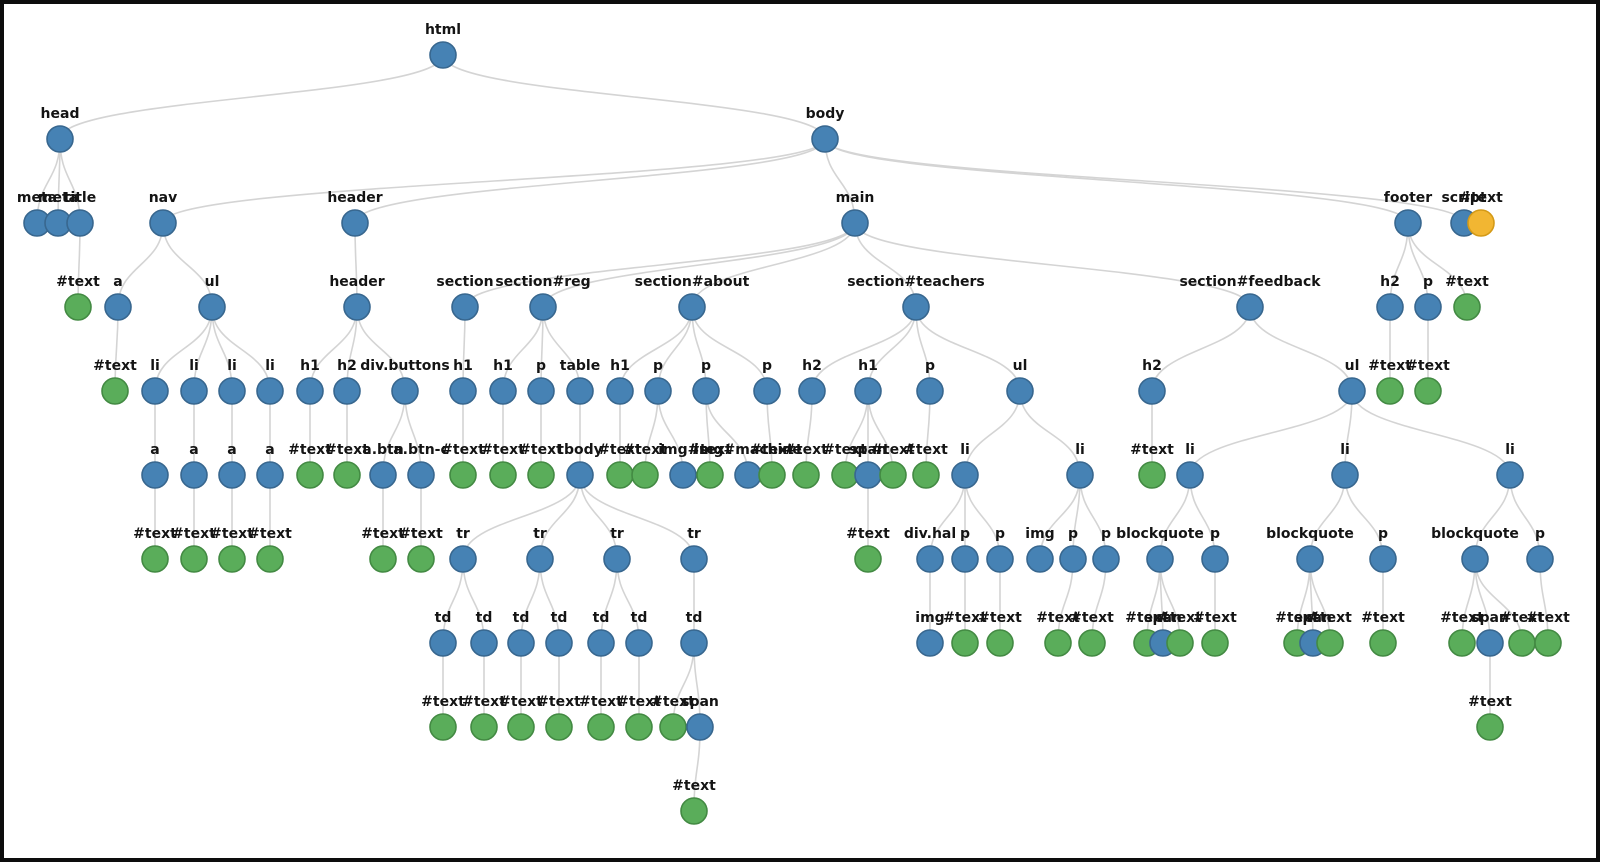 This screenshot has height=862, width=1600. Describe the element at coordinates (601, 633) in the screenshot. I see `tree-node-td5: td` at that location.